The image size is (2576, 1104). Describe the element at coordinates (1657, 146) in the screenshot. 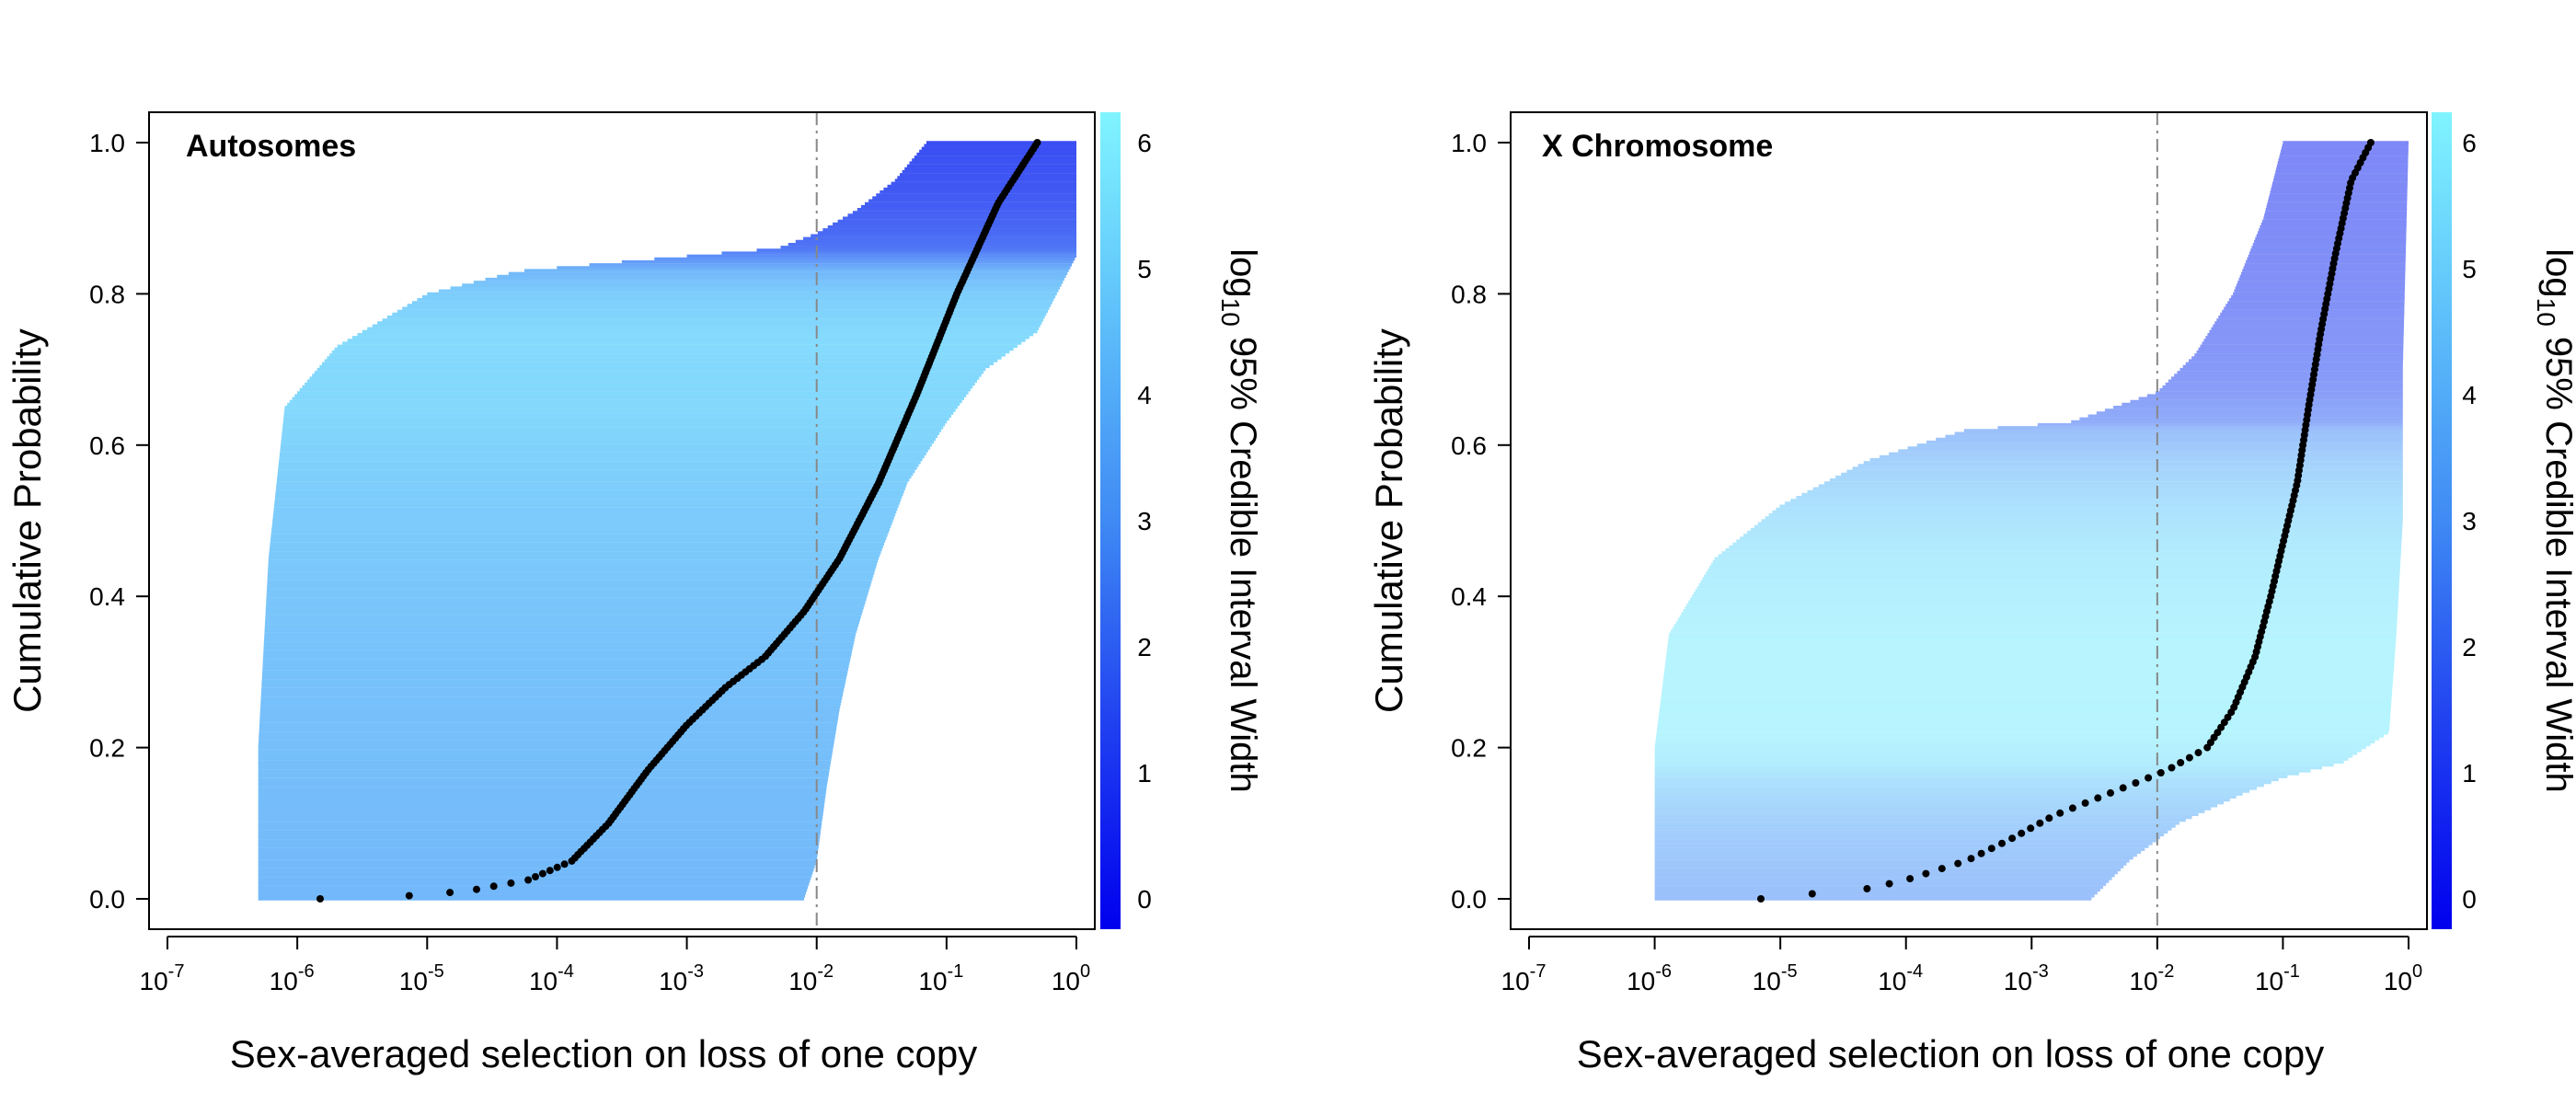

I see `panel-title: X Chromosome` at that location.